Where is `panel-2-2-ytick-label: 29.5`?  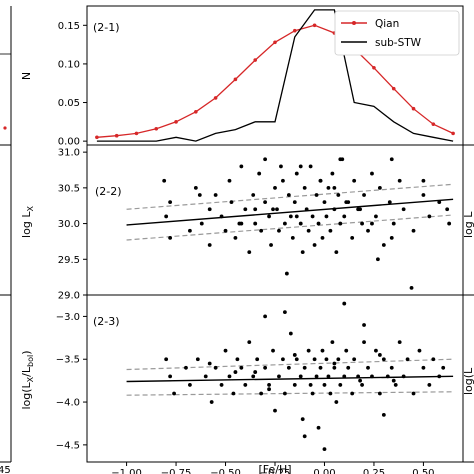
panel-2-2-ytick-label: 29.5 is located at coordinates (69, 260).